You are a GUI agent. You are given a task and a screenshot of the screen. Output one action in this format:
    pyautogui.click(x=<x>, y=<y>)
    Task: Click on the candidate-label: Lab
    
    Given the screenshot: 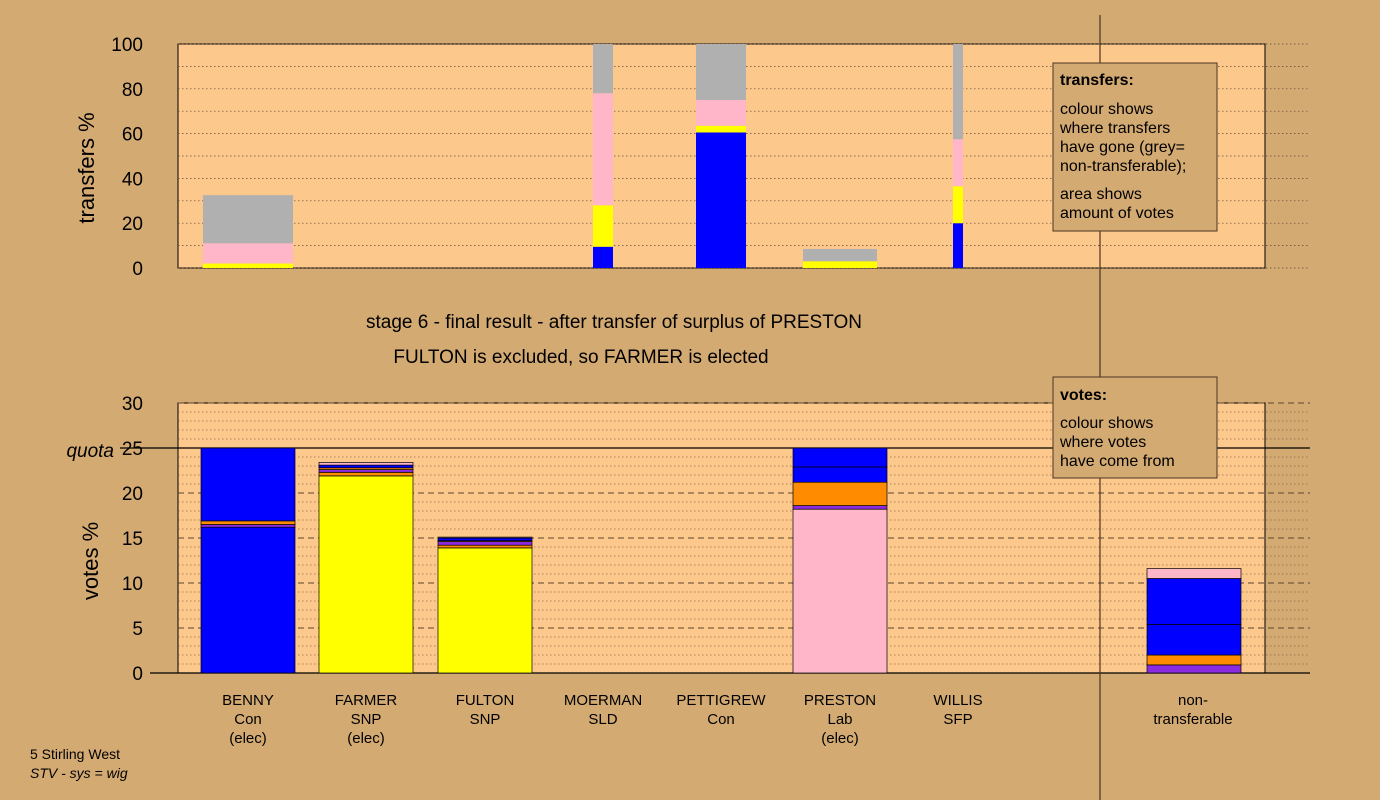 What is the action you would take?
    pyautogui.click(x=839, y=719)
    